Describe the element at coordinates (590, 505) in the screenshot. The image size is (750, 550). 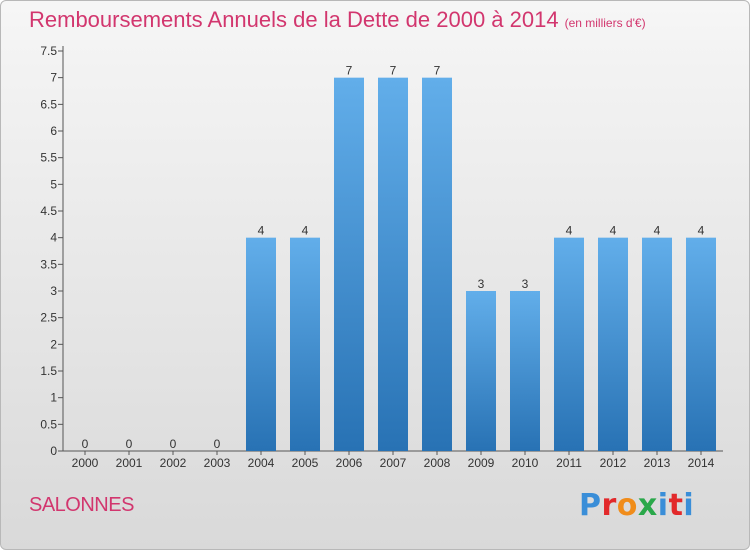
I see `logo-letter: P` at that location.